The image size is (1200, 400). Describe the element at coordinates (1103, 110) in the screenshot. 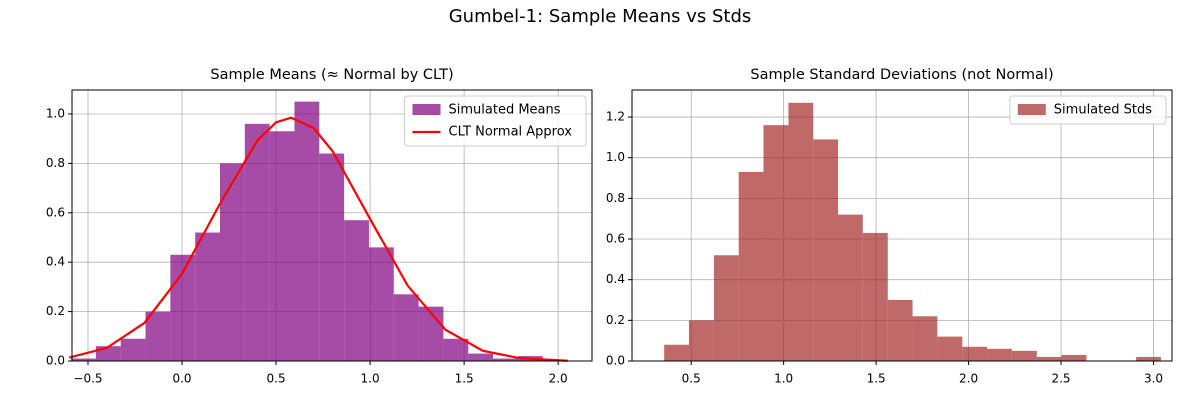

I see `legend-label: Simulated Stds` at that location.